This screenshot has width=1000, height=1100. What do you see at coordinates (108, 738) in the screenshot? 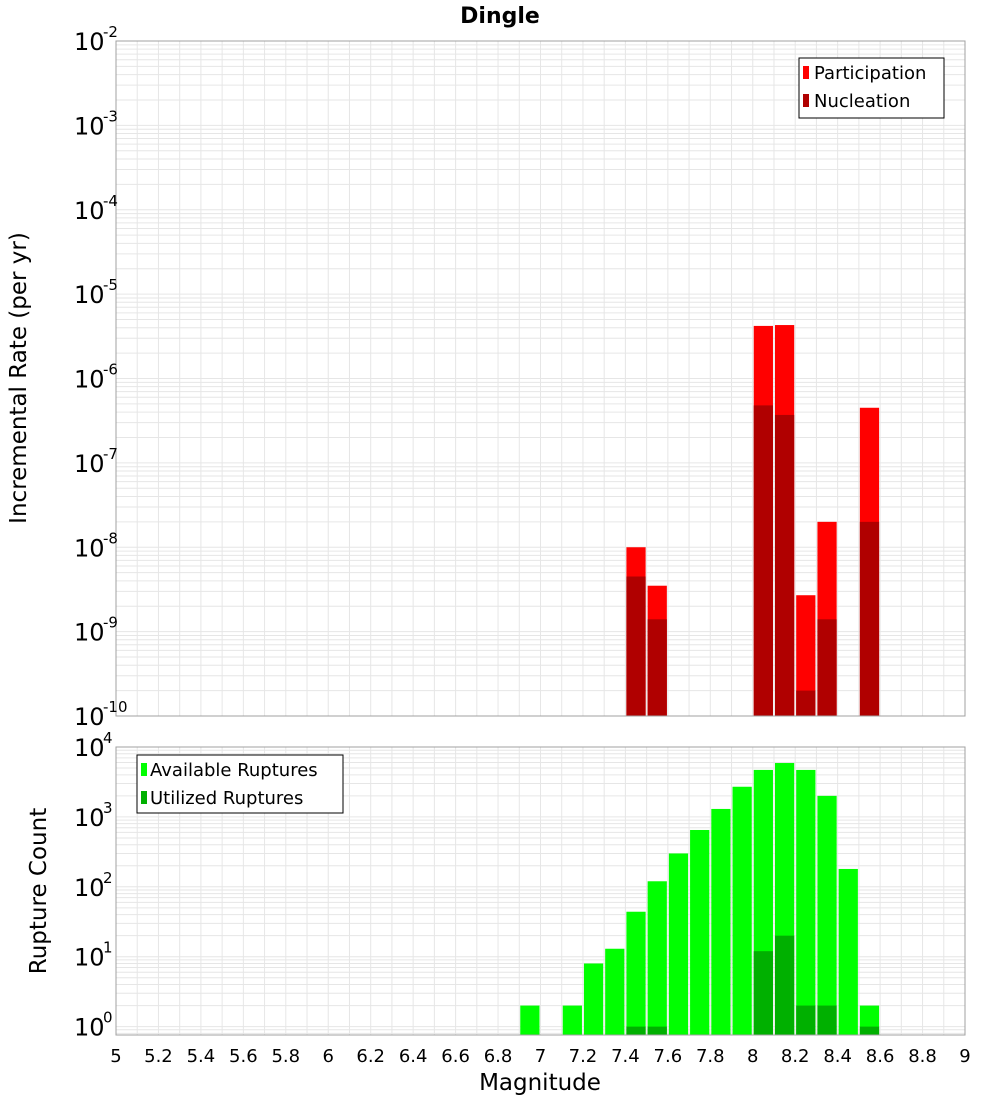
I see `bottom-y-tick-exponent: 4` at bounding box center [108, 738].